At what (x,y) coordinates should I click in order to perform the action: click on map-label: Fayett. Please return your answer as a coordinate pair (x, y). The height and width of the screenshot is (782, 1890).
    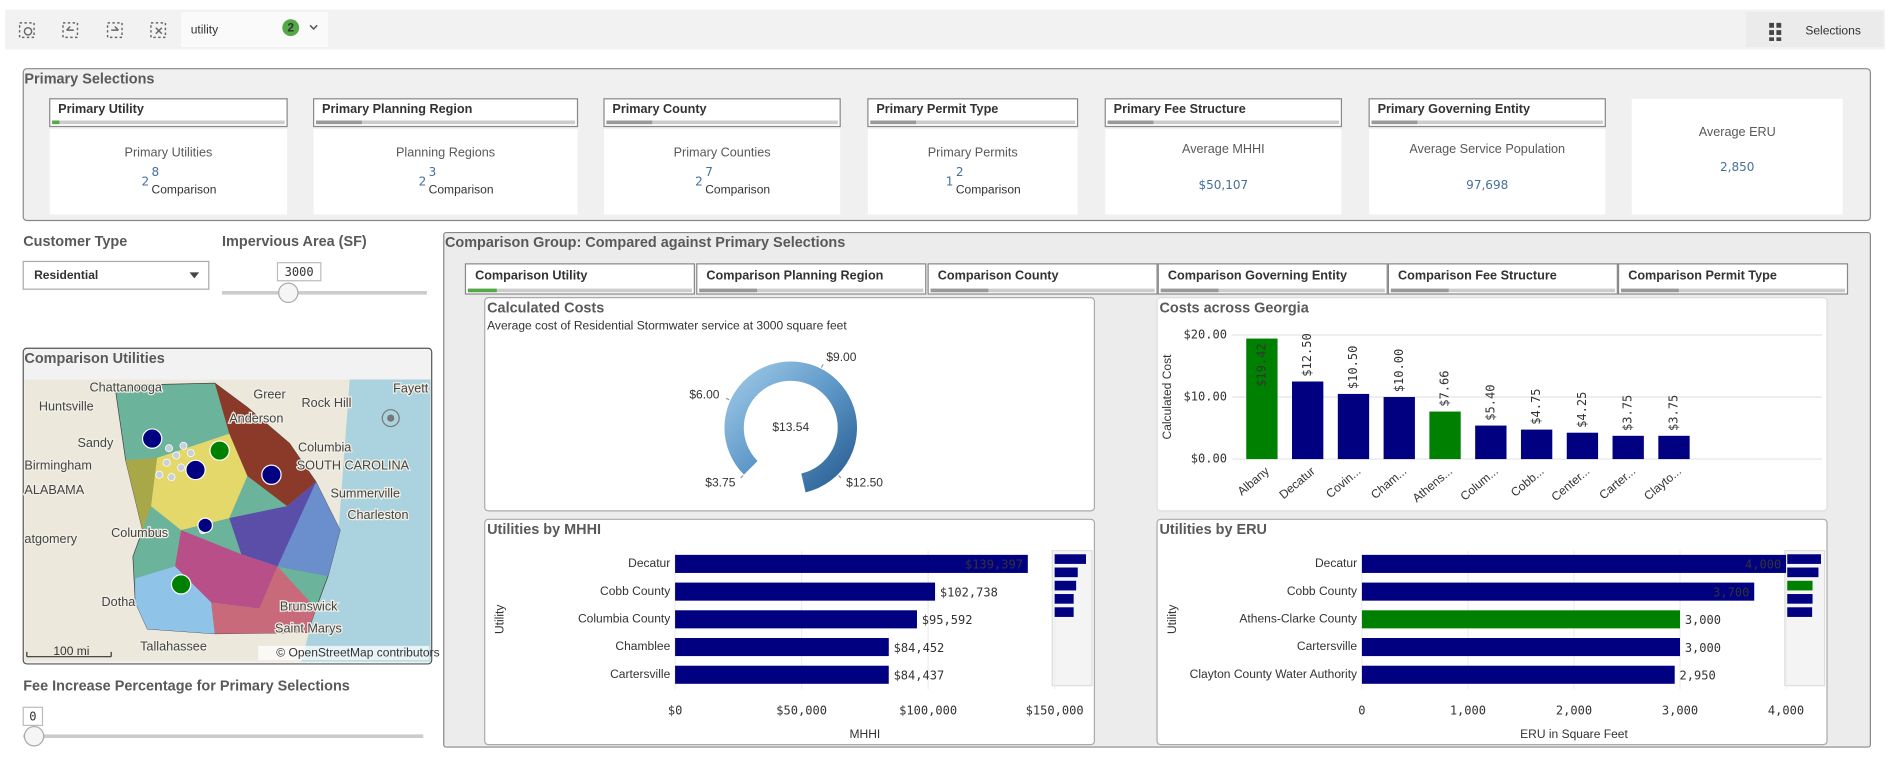
    Looking at the image, I should click on (411, 389).